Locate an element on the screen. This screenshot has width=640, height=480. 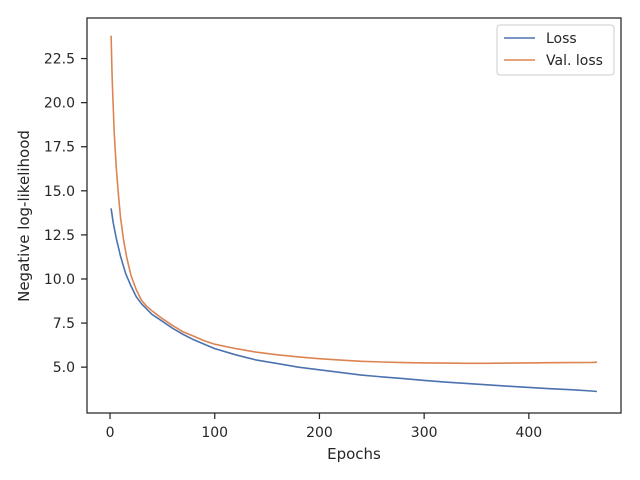
y-tick-label: 22.5 is located at coordinates (59, 60).